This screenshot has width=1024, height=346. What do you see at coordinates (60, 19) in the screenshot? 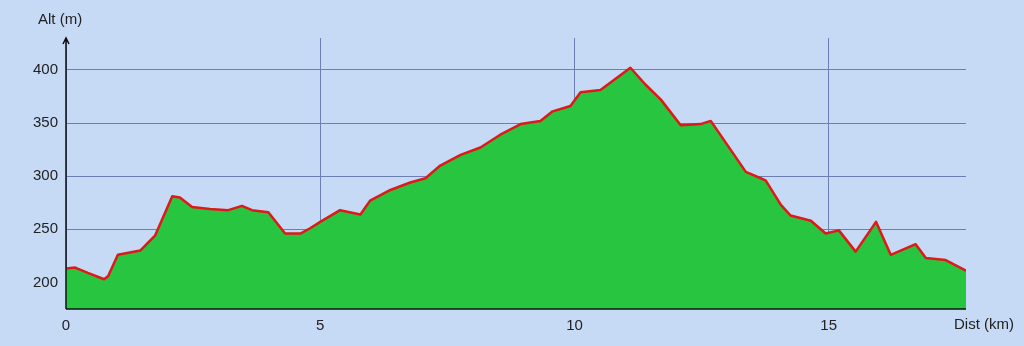
I see `y-axis-title: Alt (m)` at bounding box center [60, 19].